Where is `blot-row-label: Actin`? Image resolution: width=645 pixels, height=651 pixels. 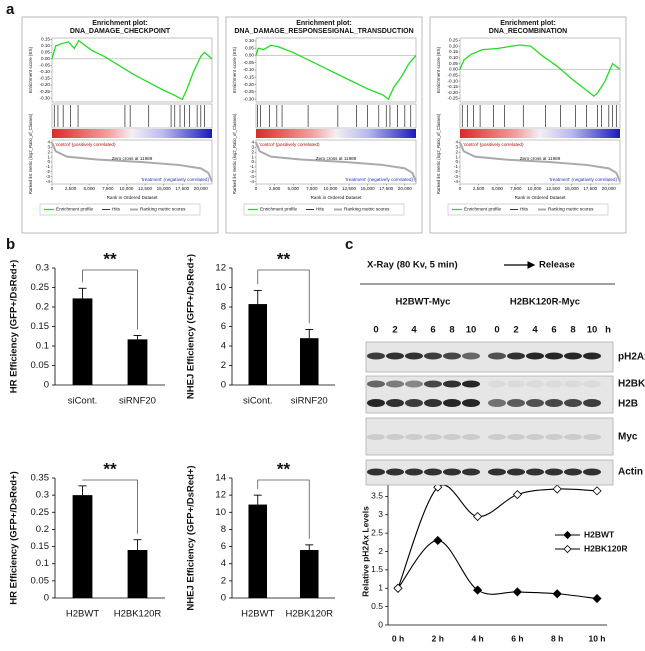
blot-row-label: Actin is located at coordinates (630, 472).